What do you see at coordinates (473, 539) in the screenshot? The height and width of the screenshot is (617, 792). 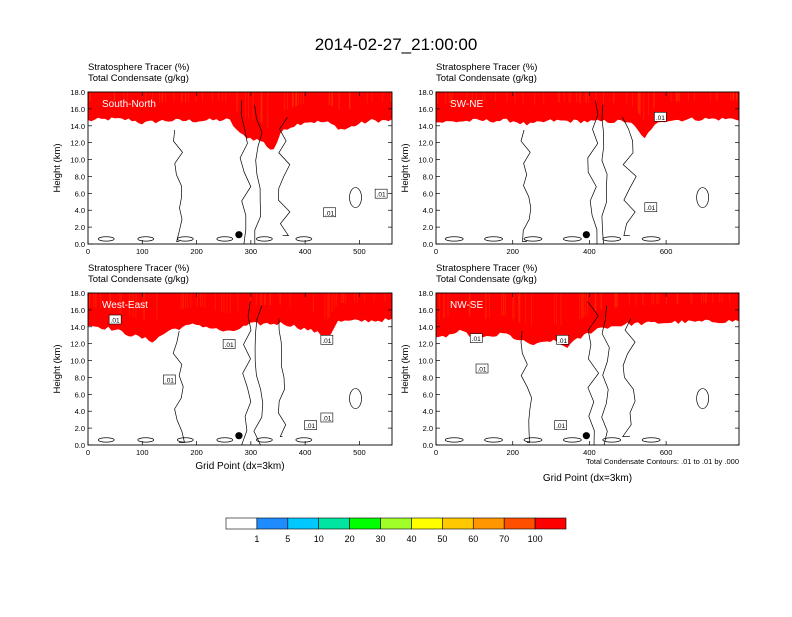 I see `colorbar-label: 60` at bounding box center [473, 539].